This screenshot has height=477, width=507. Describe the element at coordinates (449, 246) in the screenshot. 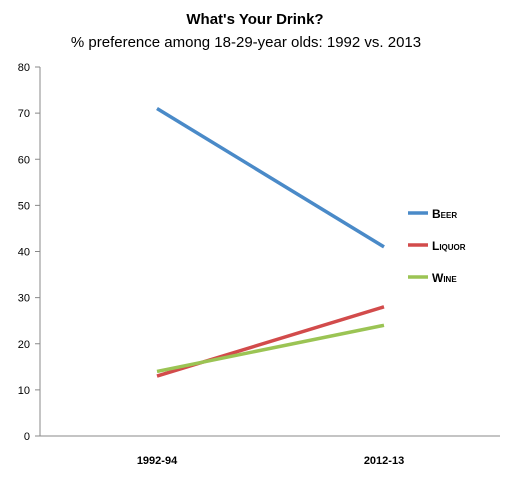

I see `legend-label-liquor: Liquor` at that location.